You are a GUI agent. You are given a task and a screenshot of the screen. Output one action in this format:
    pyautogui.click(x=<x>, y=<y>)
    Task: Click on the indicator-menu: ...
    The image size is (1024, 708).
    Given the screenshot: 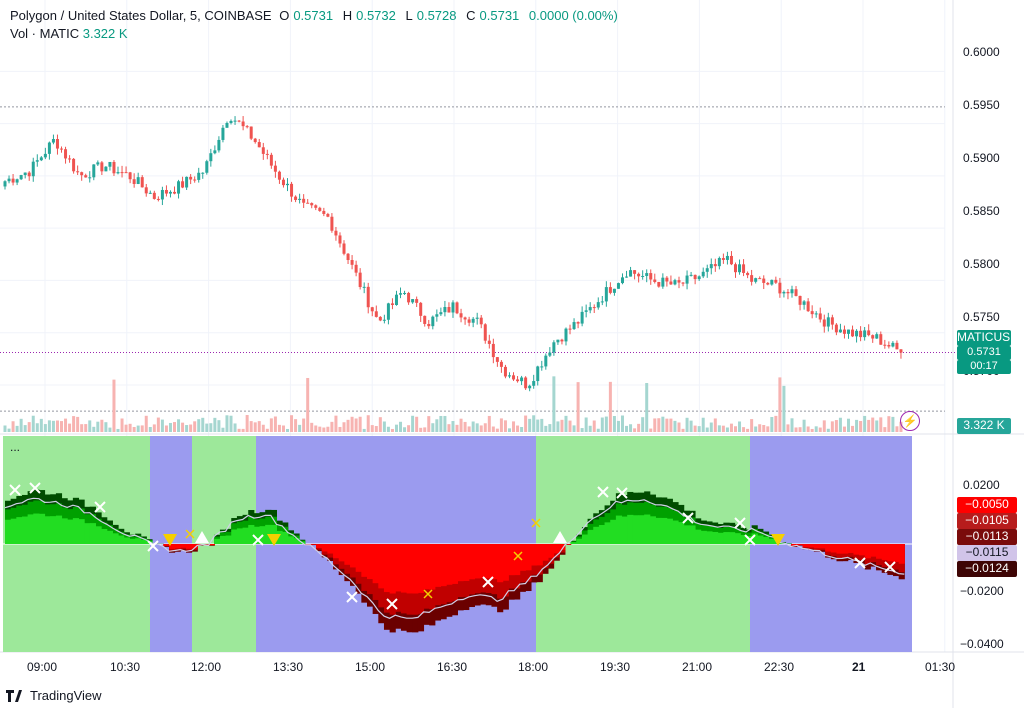 What is the action you would take?
    pyautogui.click(x=15, y=447)
    